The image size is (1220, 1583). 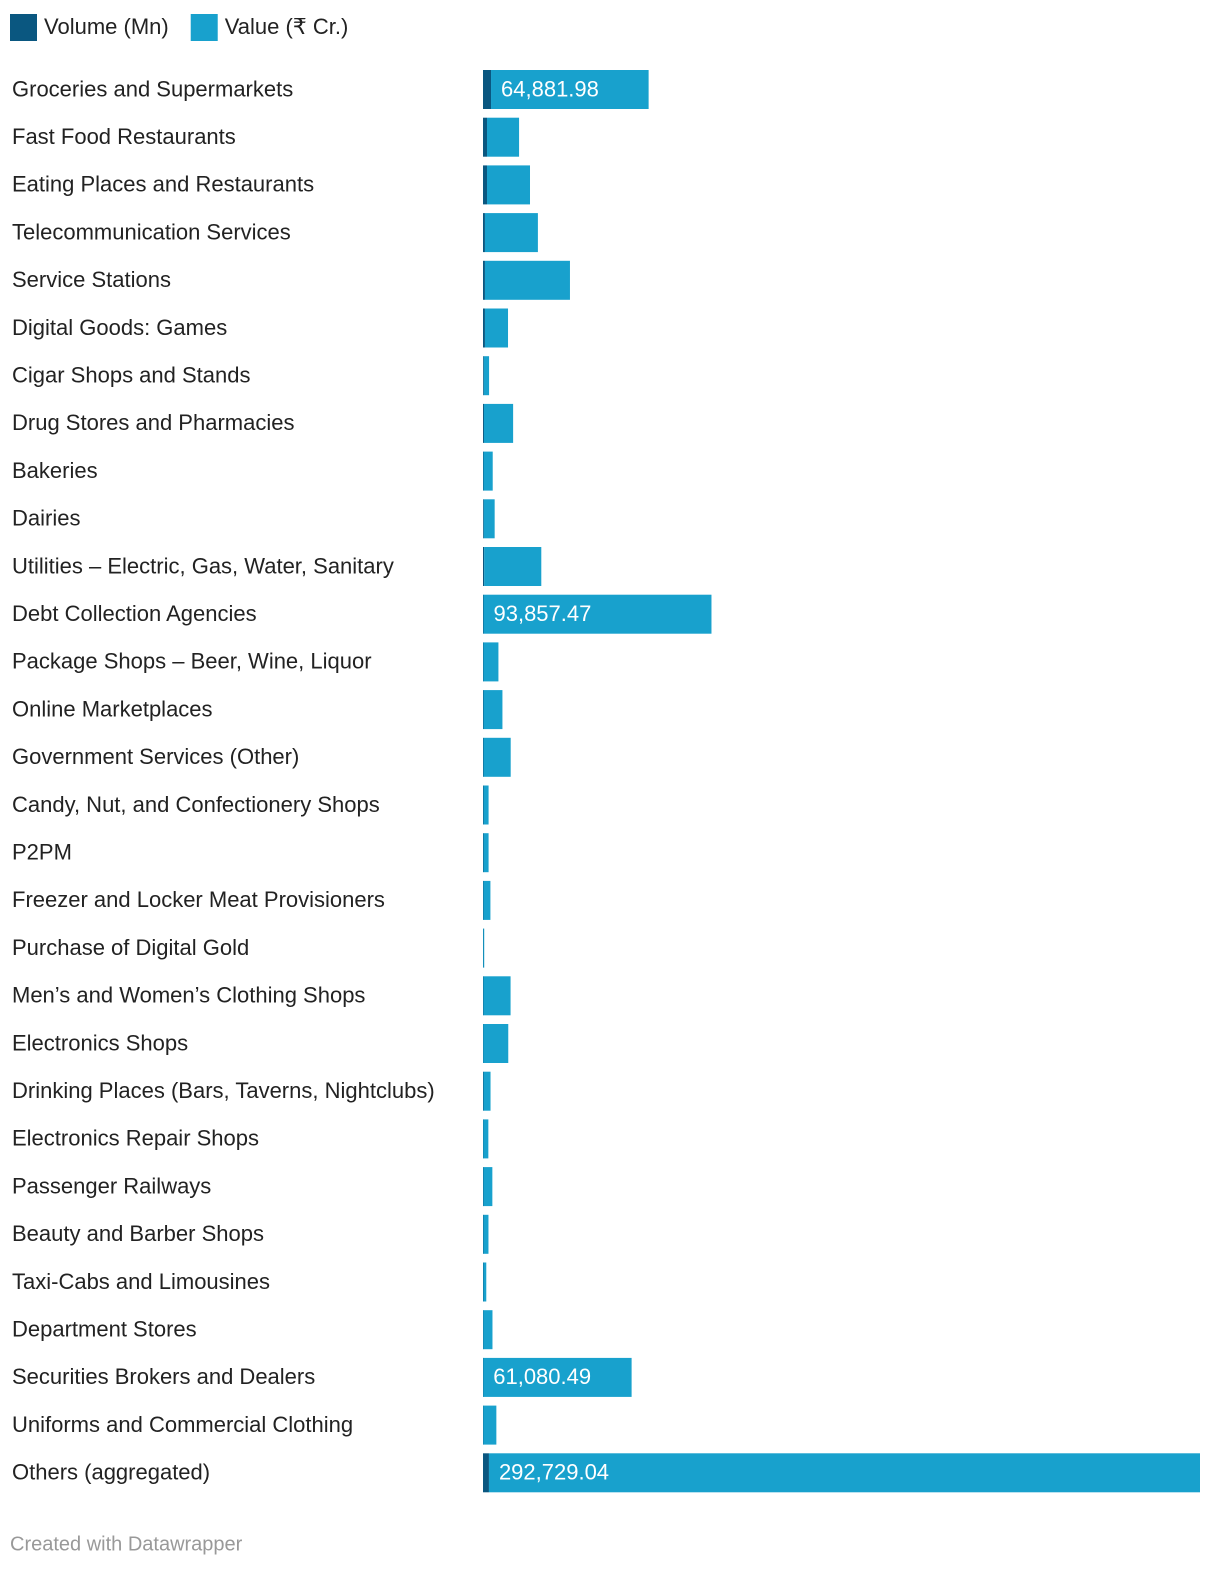 I want to click on value-label: 292,729.04, so click(x=554, y=1472).